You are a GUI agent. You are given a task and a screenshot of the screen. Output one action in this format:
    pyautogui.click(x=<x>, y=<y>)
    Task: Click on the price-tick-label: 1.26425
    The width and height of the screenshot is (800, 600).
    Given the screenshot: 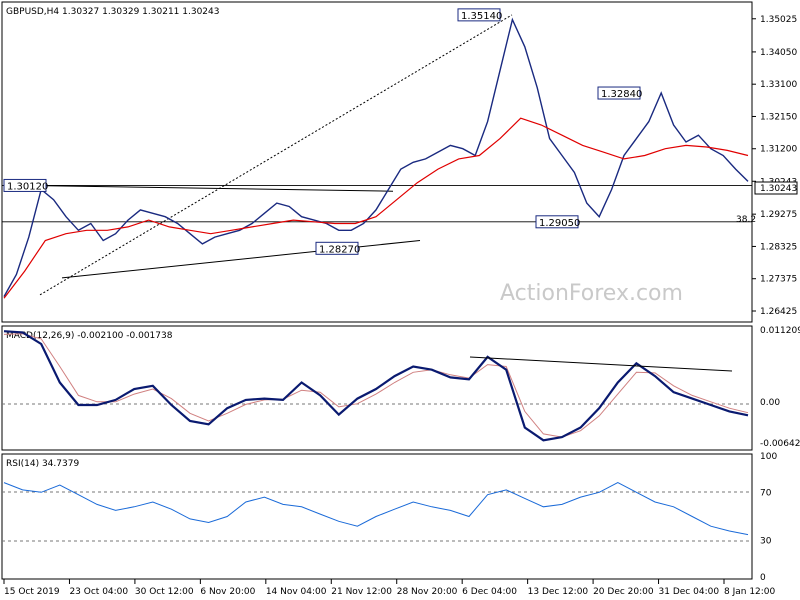 What is the action you would take?
    pyautogui.click(x=778, y=312)
    